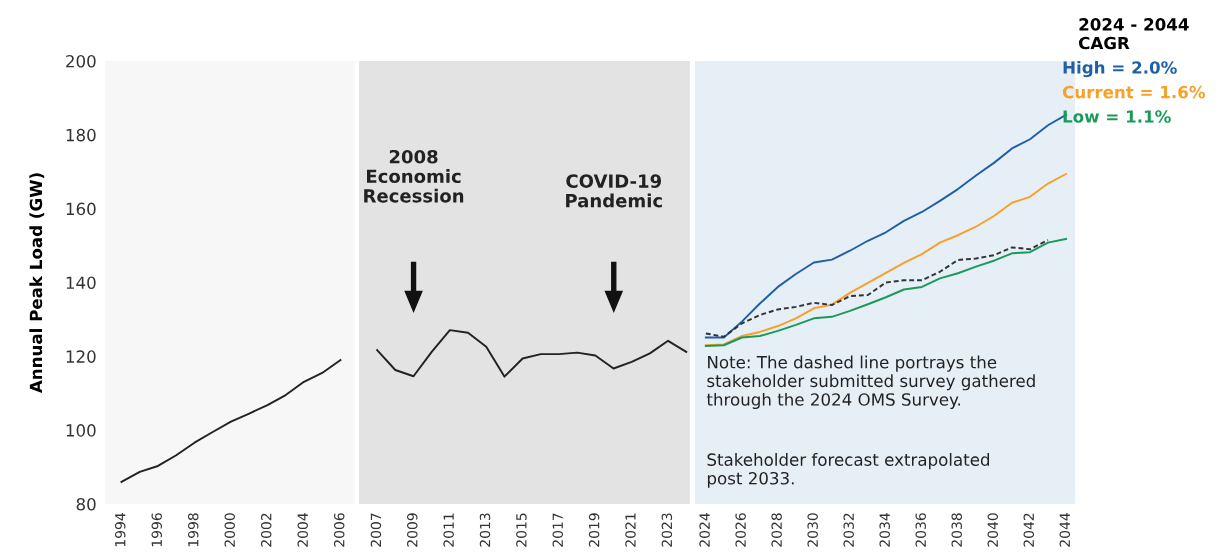 The width and height of the screenshot is (1223, 554). What do you see at coordinates (485, 530) in the screenshot?
I see `x-tick-label: 2013` at bounding box center [485, 530].